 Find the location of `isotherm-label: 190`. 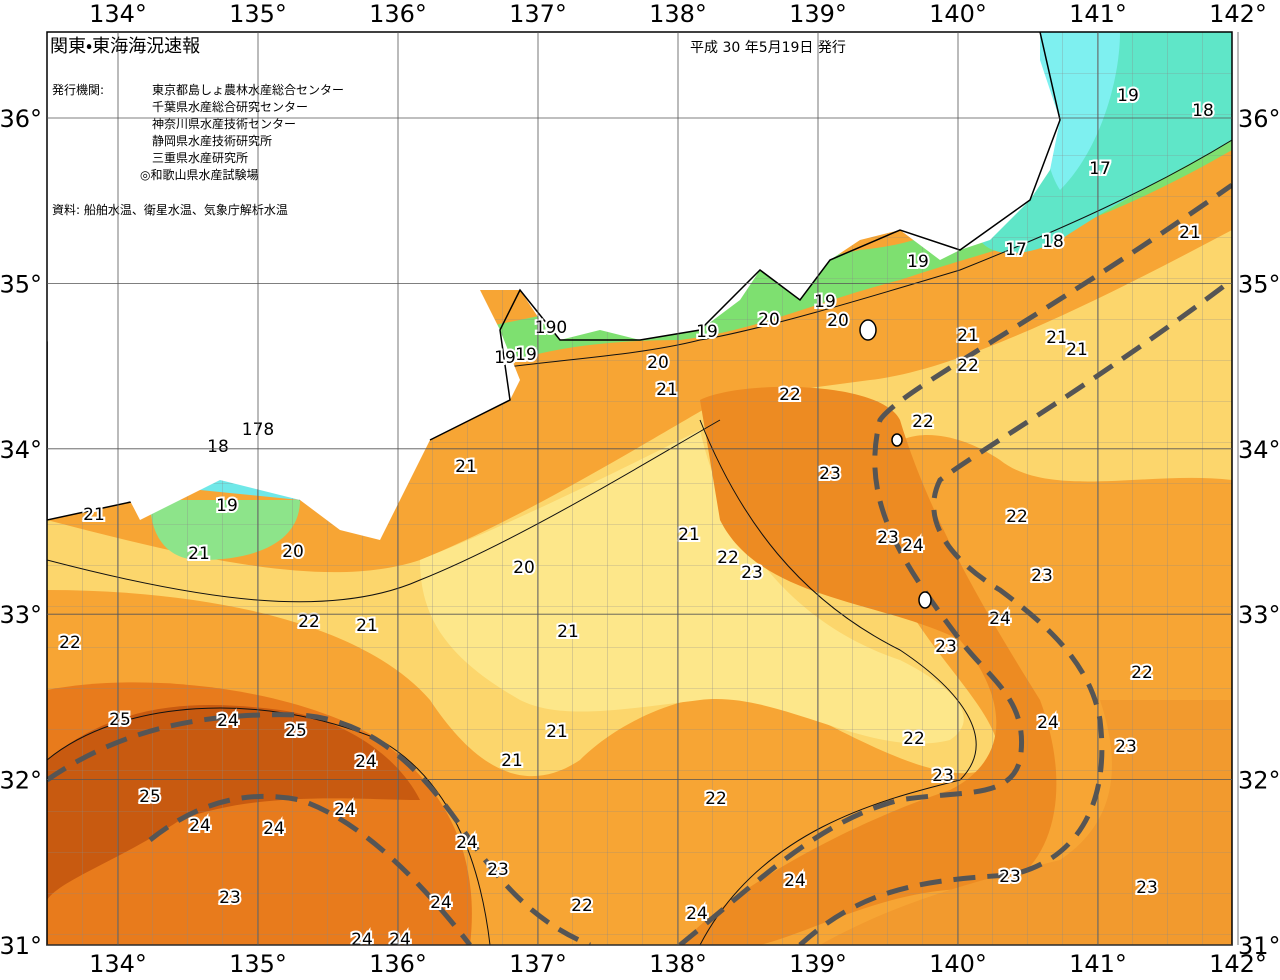

isotherm-label: 190 is located at coordinates (551, 328).